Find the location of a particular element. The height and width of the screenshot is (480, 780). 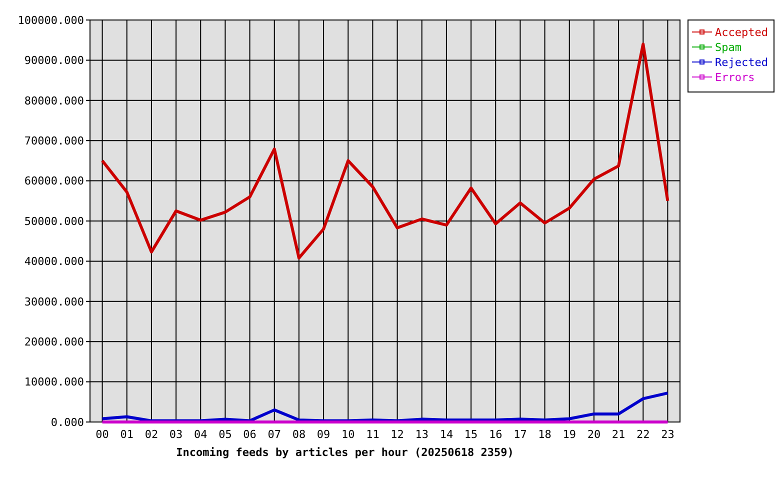

legend-label: Rejected is located at coordinates (741, 62).